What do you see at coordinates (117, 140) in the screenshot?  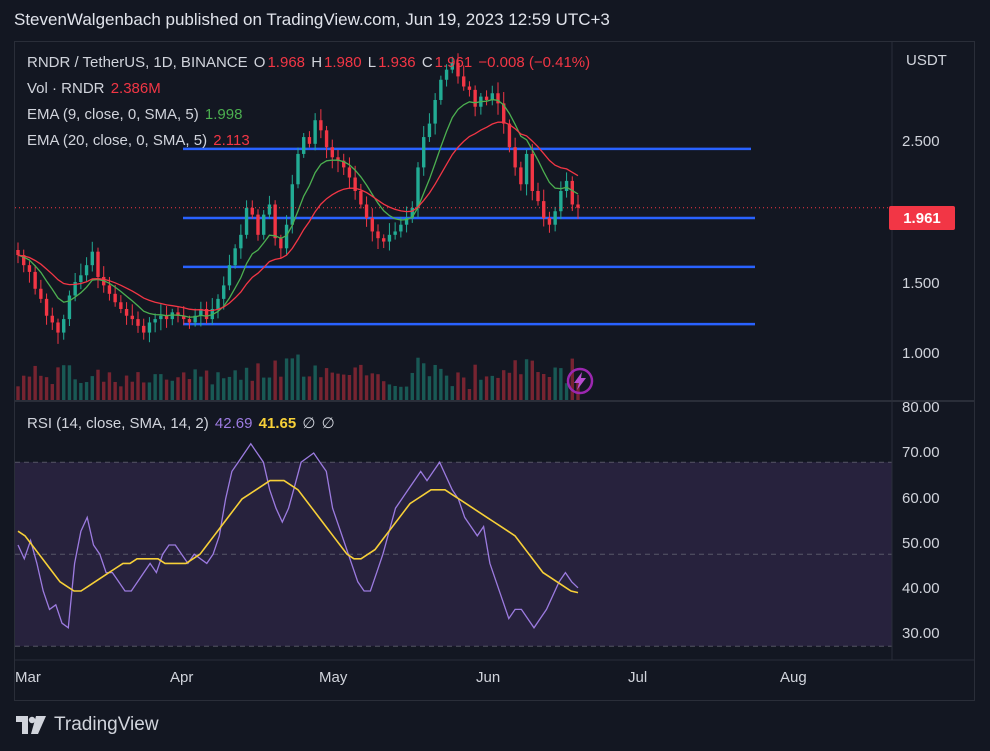 I see `ema20-label: EMA (20, close, 0, SMA, 5)` at bounding box center [117, 140].